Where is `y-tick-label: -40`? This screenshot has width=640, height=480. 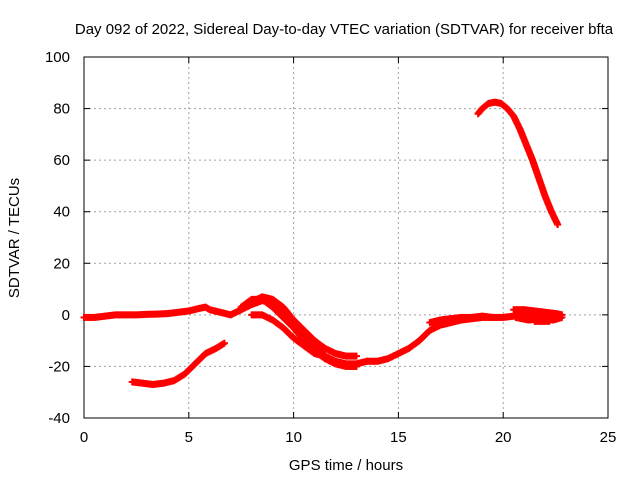
y-tick-label: -40 is located at coordinates (59, 418).